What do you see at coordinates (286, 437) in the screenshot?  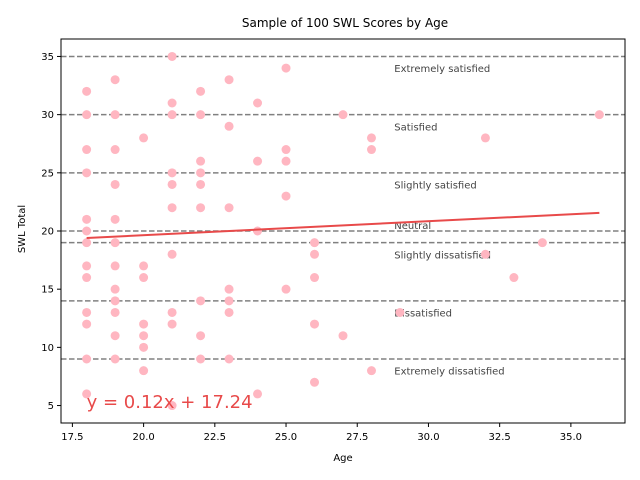 I see `x-tick-label: 25.0` at bounding box center [286, 437].